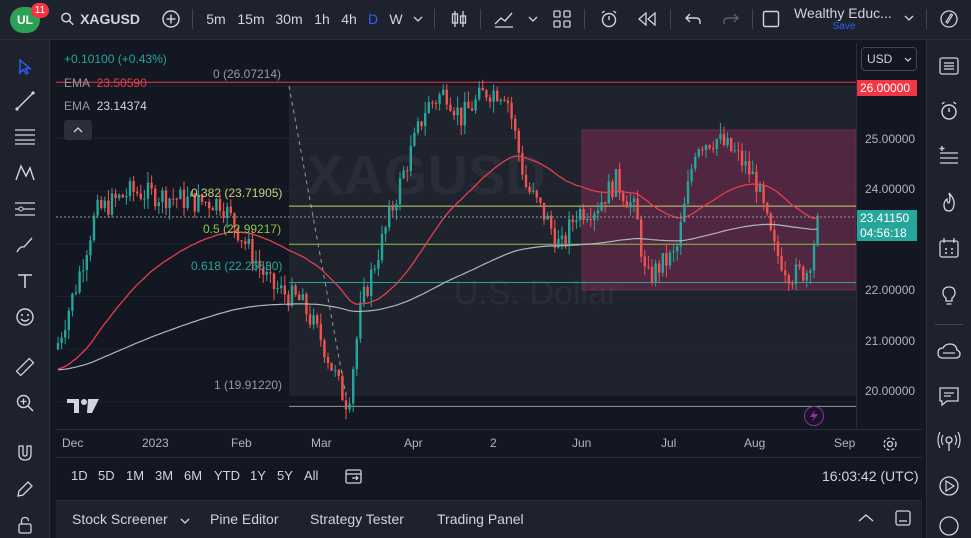 Image resolution: width=971 pixels, height=538 pixels. Describe the element at coordinates (949, 202) in the screenshot. I see `hotlists-button` at that location.